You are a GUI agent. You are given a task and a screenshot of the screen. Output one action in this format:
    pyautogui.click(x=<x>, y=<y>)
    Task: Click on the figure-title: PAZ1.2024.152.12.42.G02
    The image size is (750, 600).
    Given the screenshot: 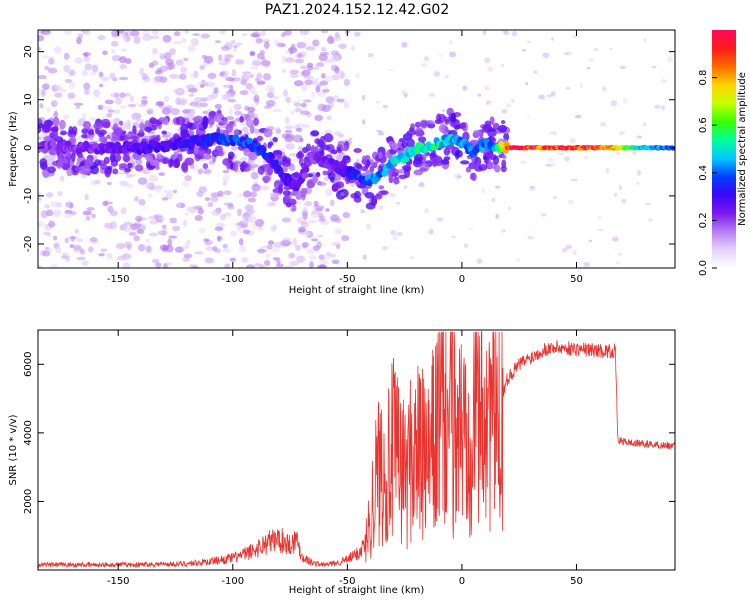 What is the action you would take?
    pyautogui.click(x=357, y=10)
    